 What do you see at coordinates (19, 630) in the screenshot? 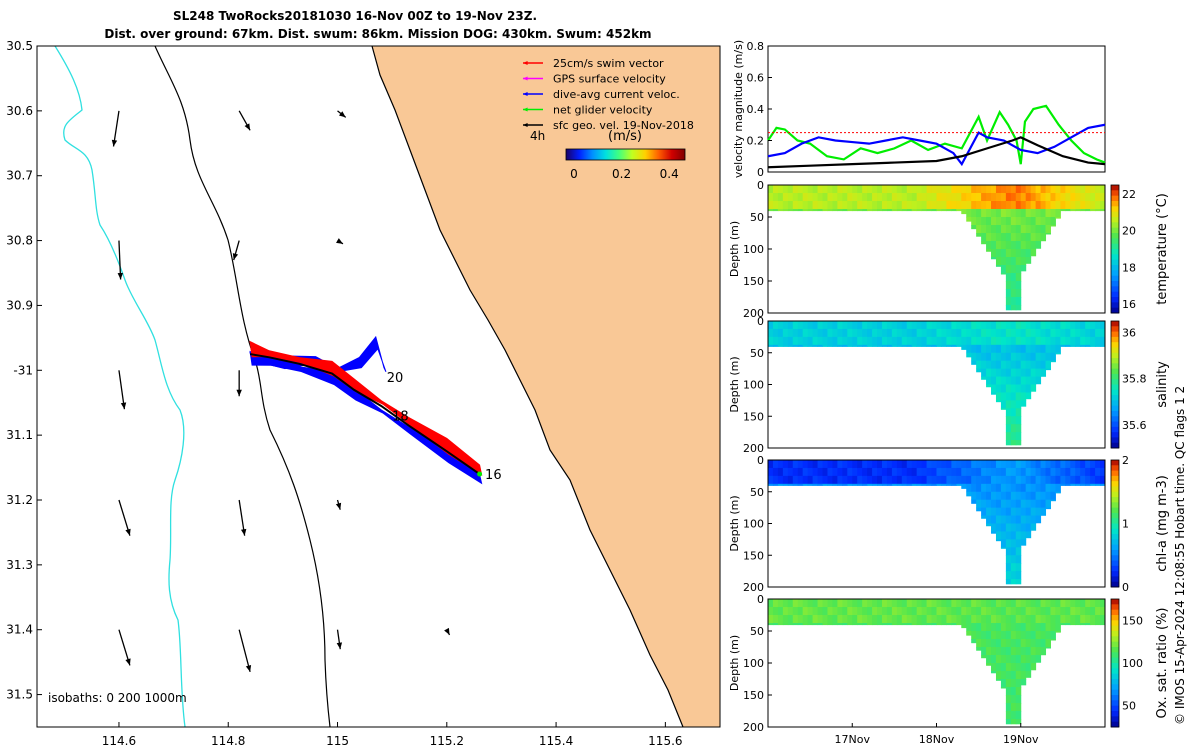
I see `map-y-tick-label: 31.4` at bounding box center [19, 630].